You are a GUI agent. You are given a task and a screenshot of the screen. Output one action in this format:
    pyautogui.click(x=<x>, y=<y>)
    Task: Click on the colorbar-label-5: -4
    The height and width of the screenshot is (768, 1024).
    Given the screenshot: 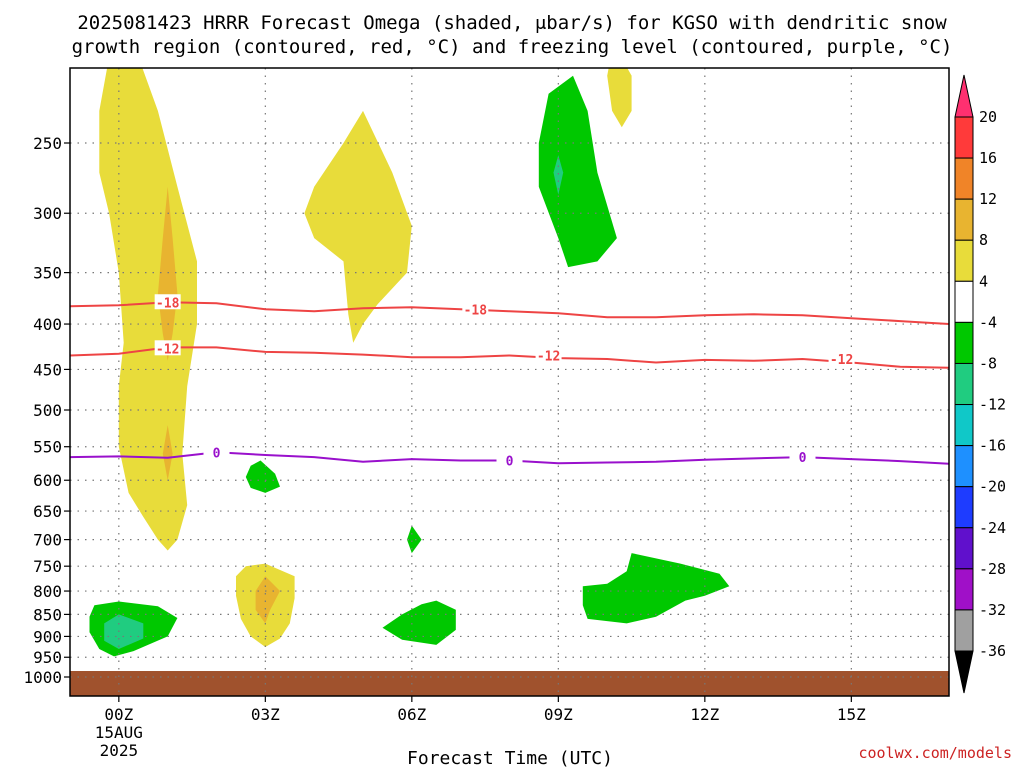 What is the action you would take?
    pyautogui.click(x=988, y=322)
    